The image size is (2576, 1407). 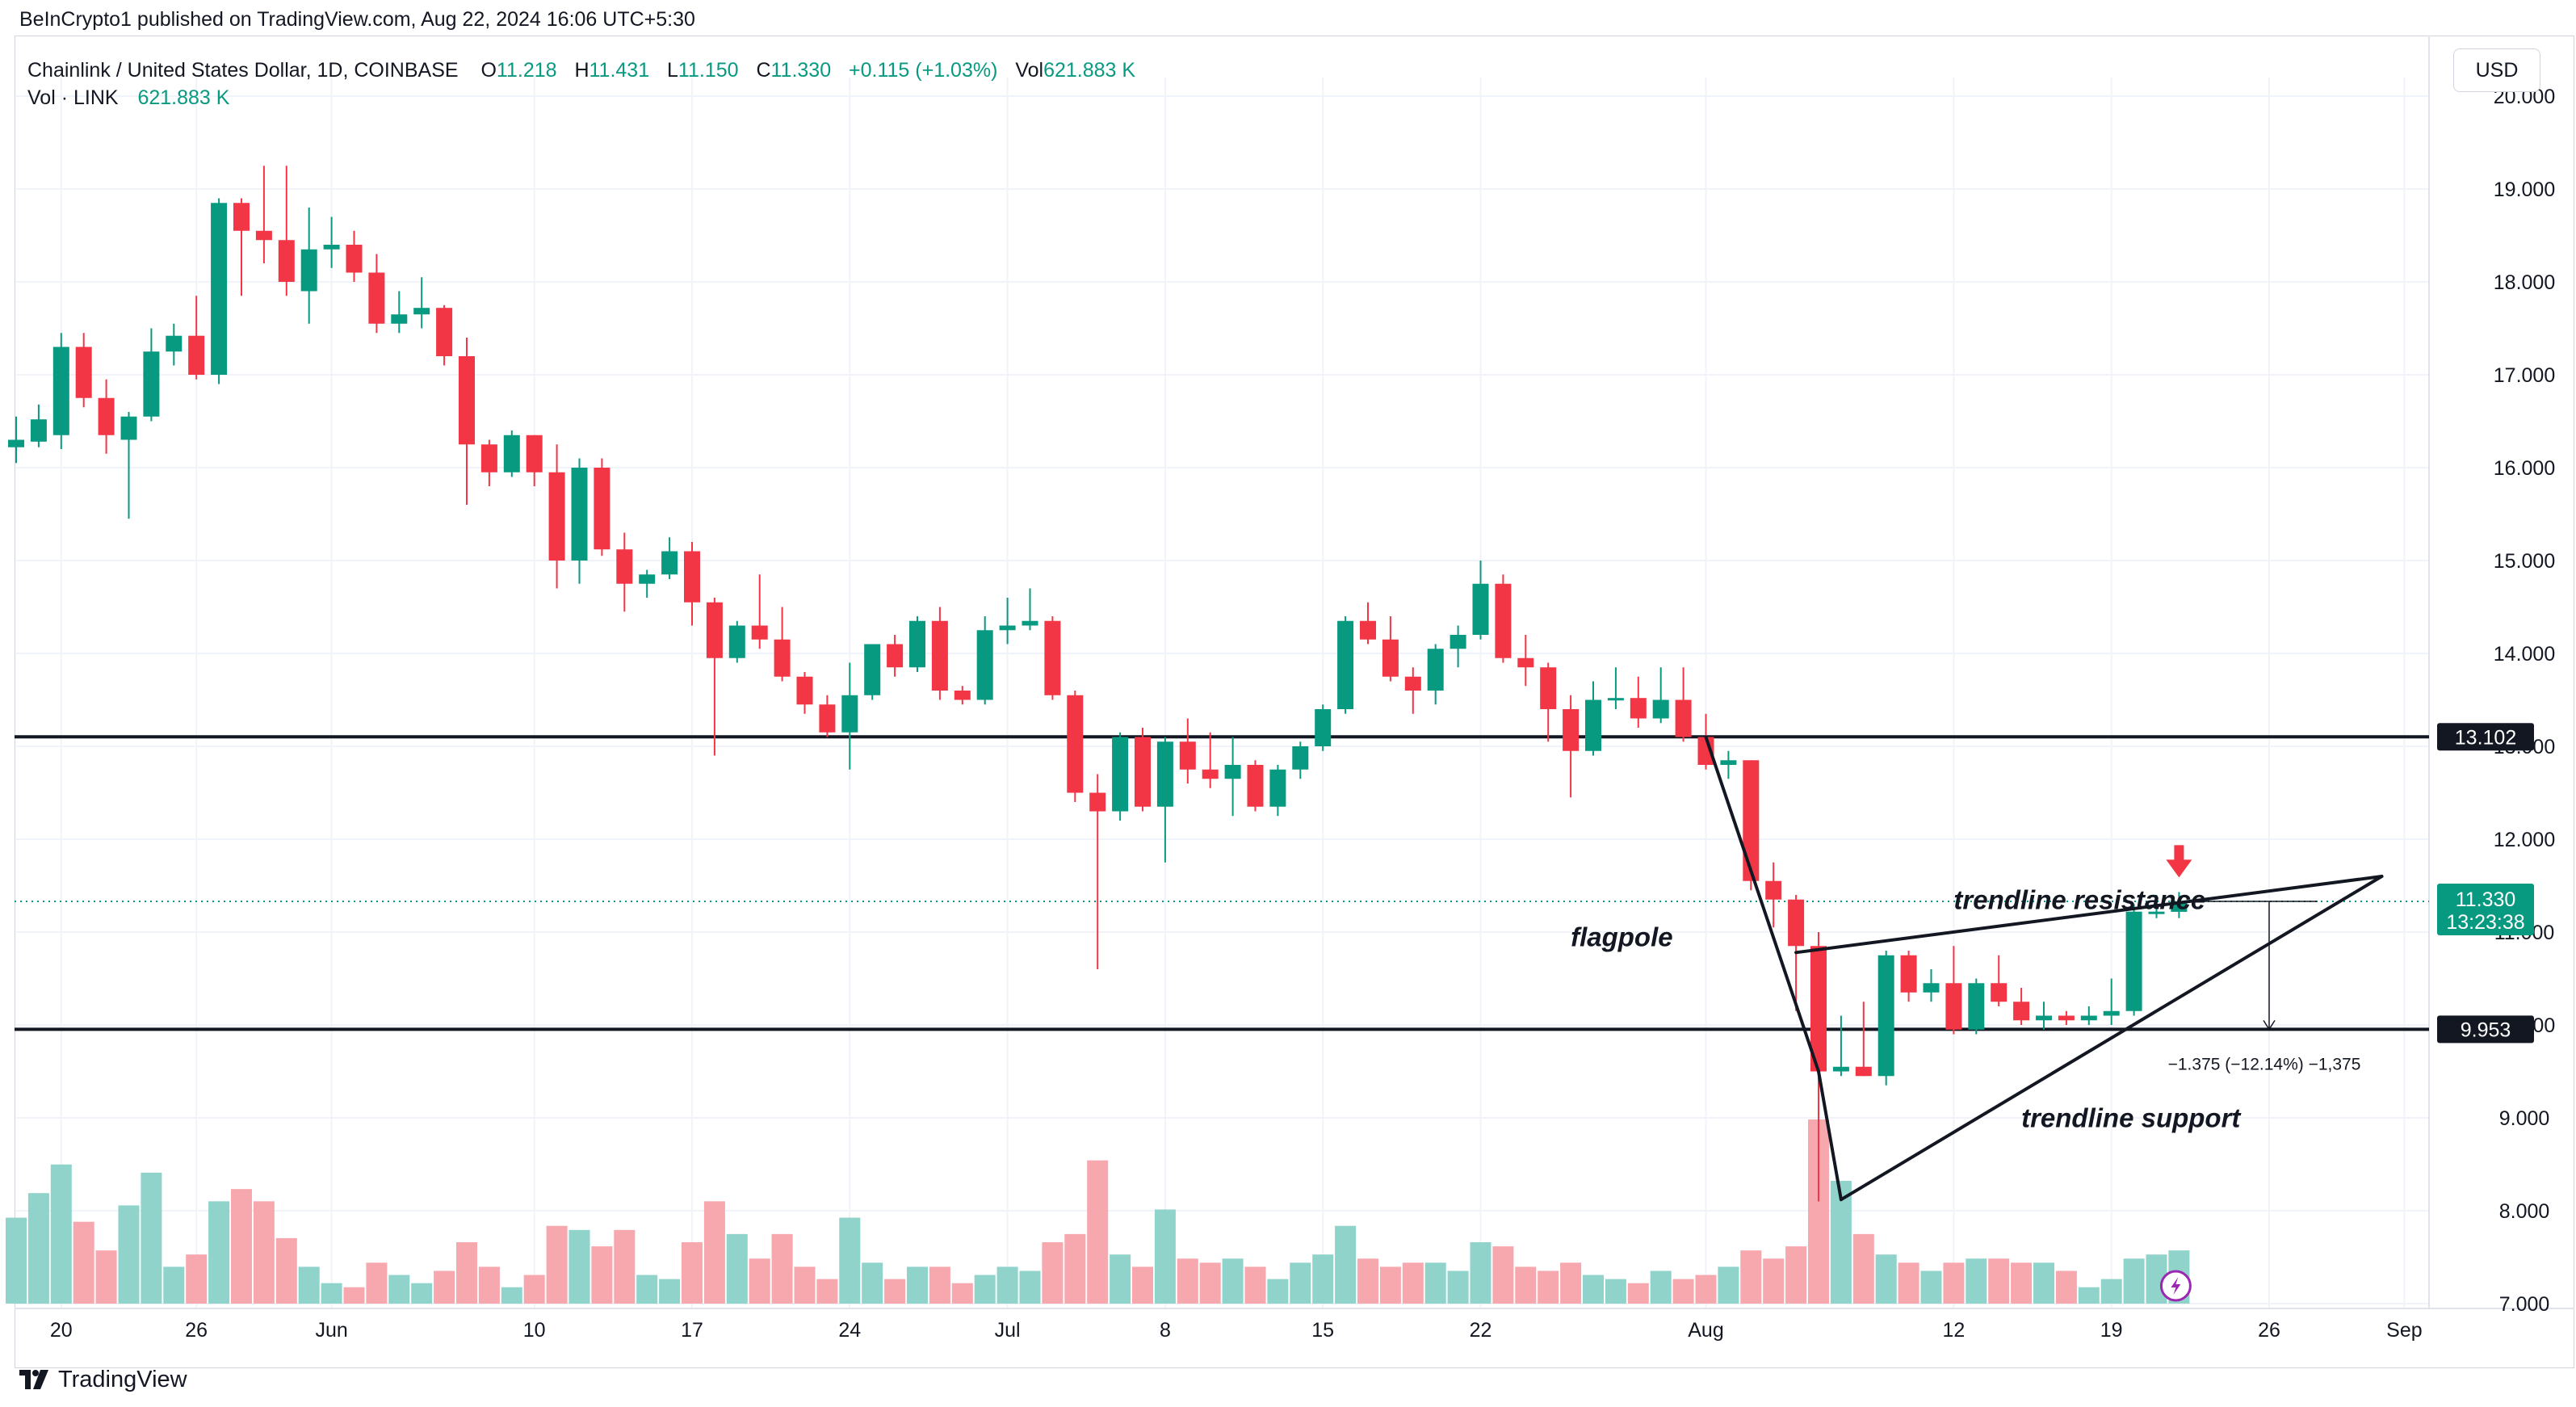 I want to click on tradingview-logo: TradingView, so click(x=103, y=1379).